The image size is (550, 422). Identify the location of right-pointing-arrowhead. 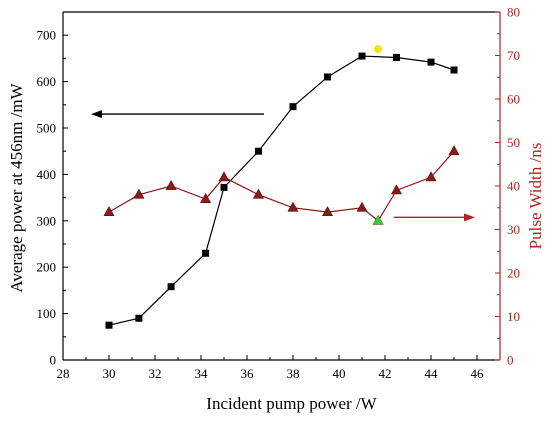
(469, 217).